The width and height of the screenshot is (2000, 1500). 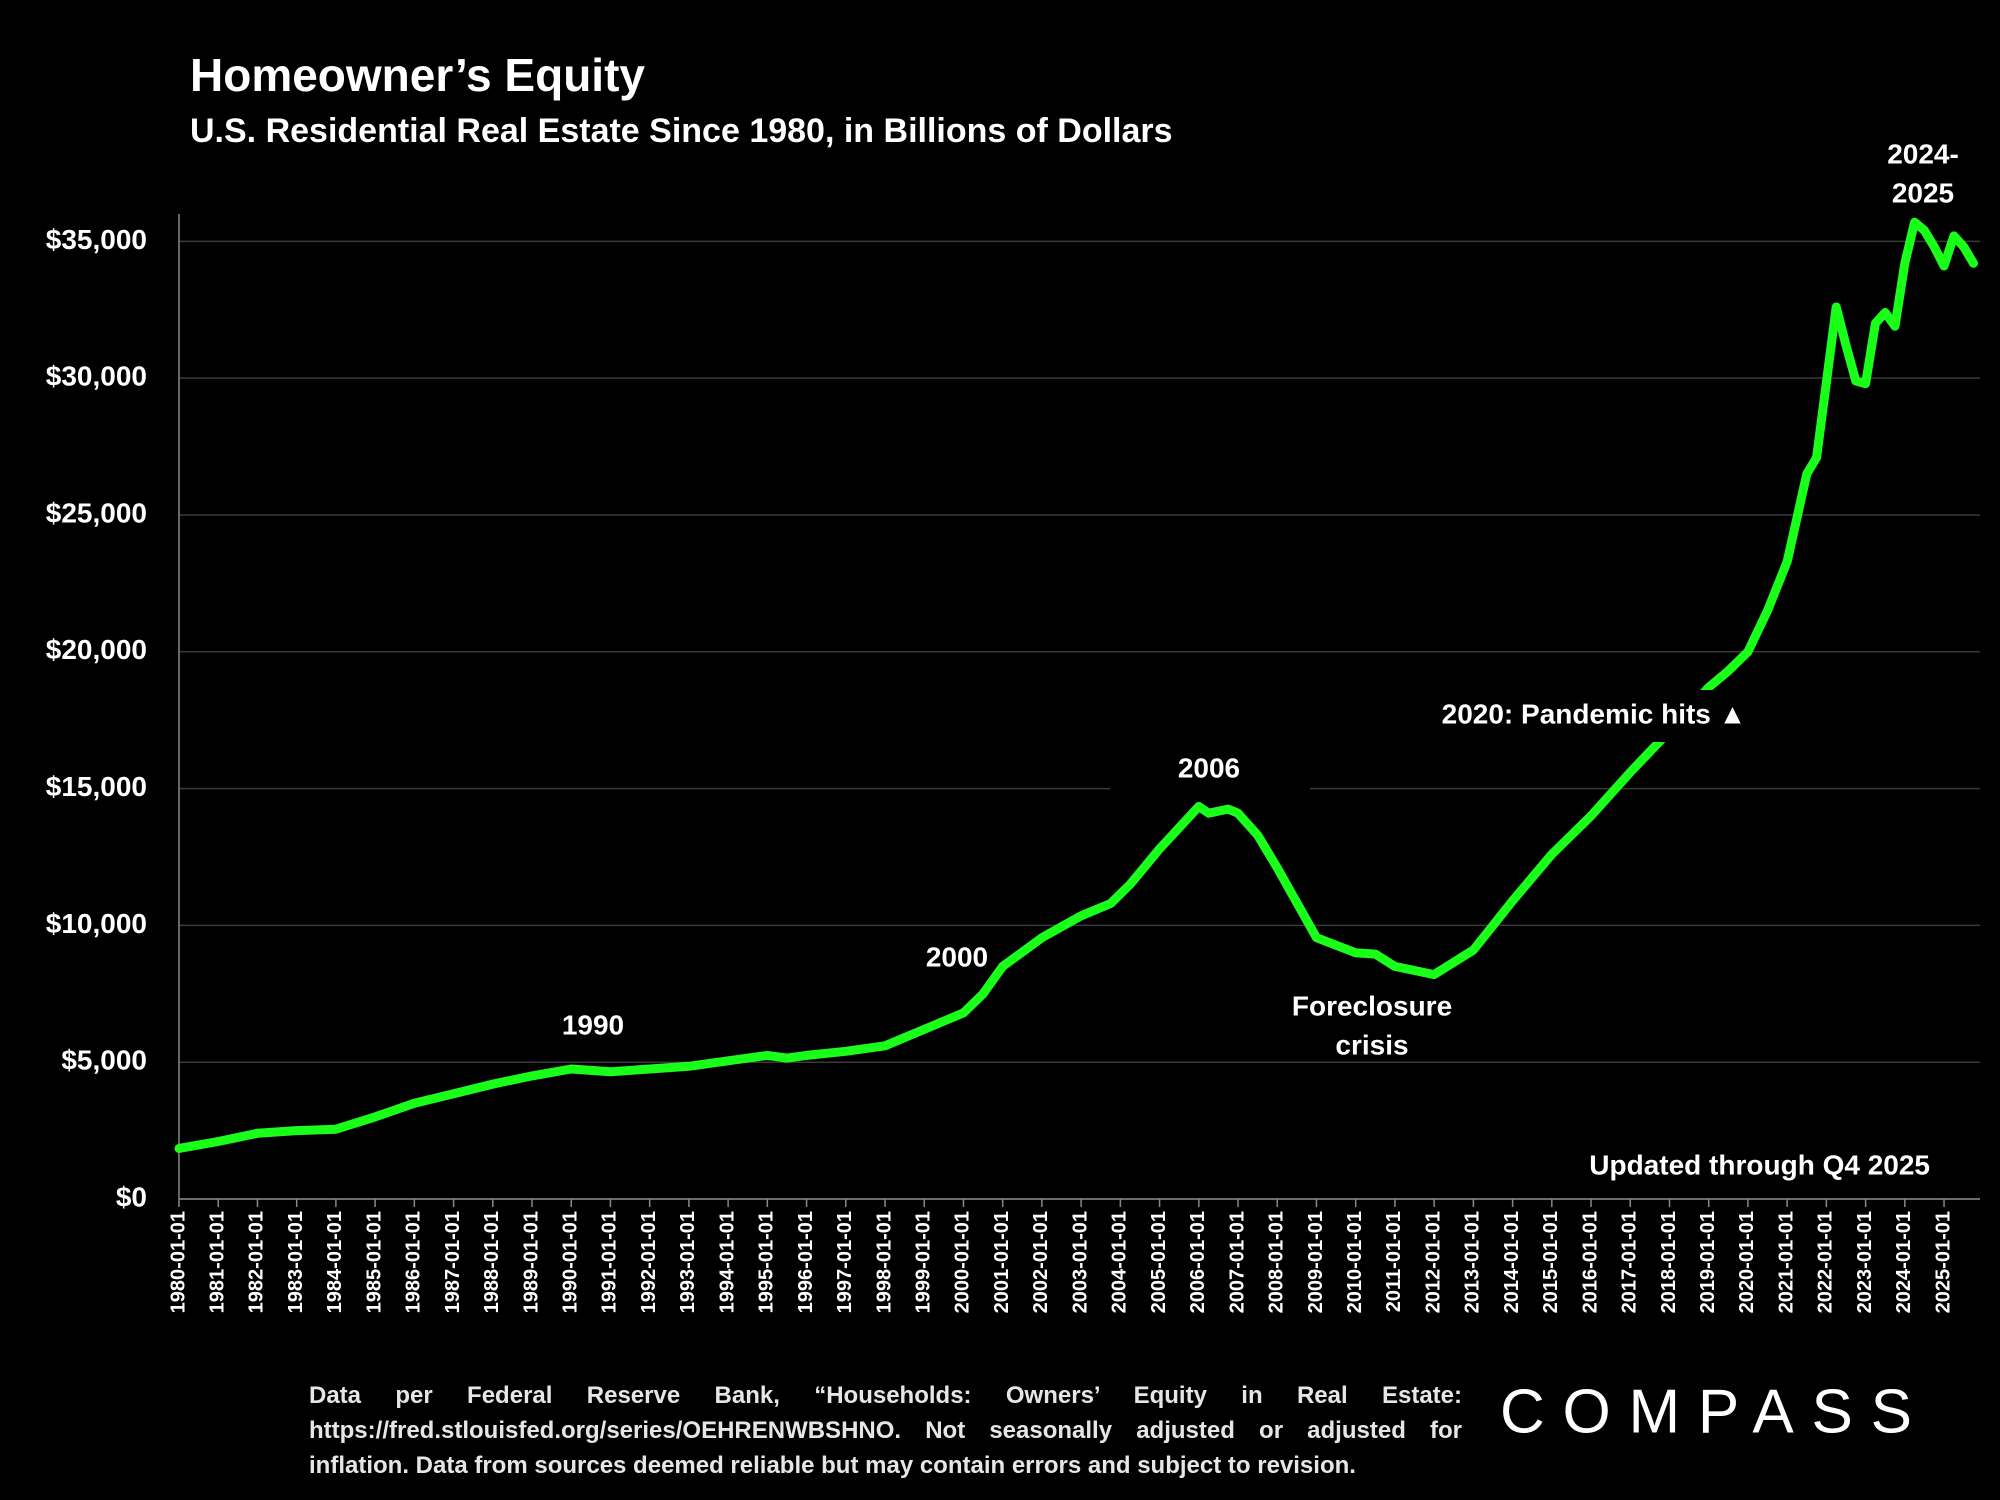 I want to click on annotation: 2006, so click(x=1209, y=767).